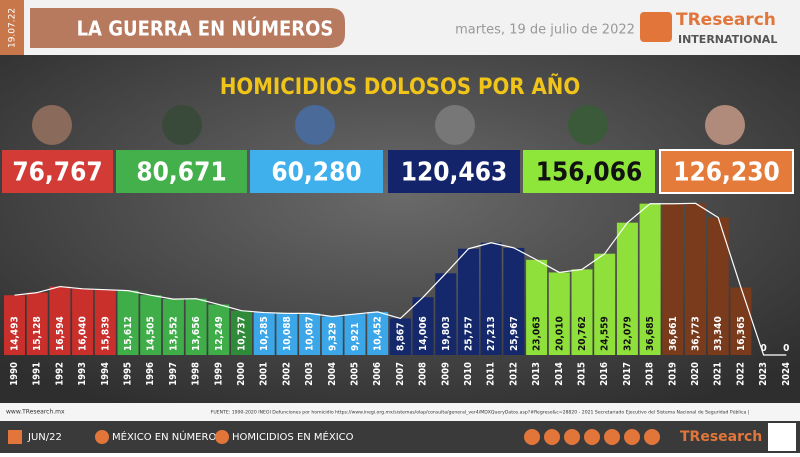 The width and height of the screenshot is (800, 457). I want to click on x-tick-label: 2004, so click(332, 374).